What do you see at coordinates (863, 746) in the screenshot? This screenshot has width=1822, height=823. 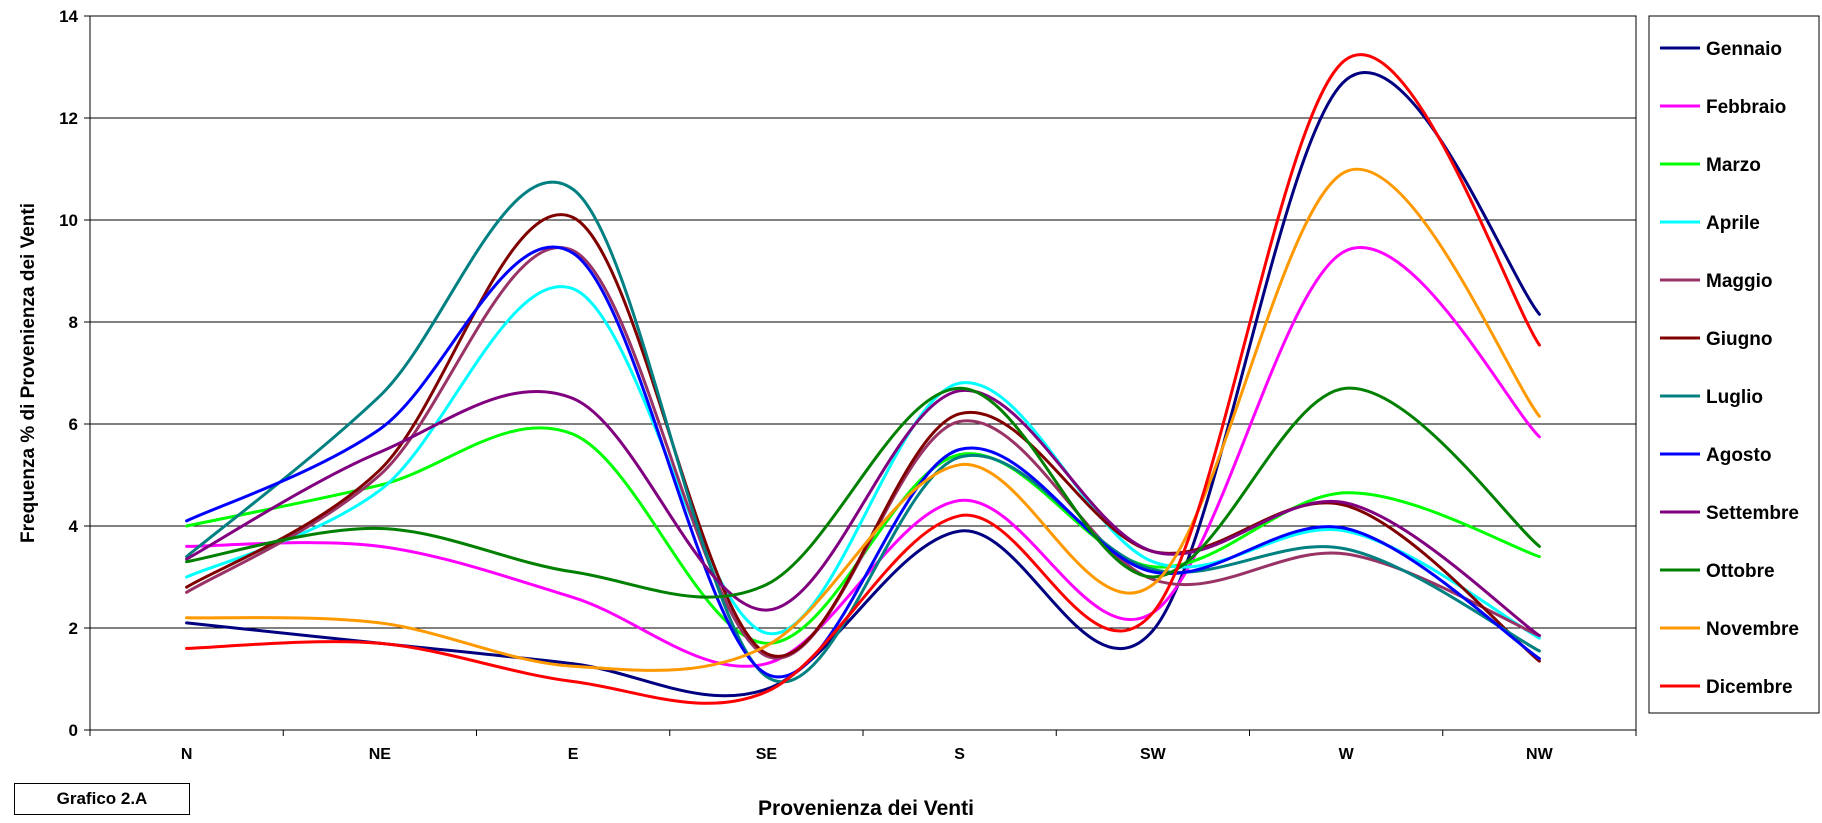 I see `x-axis-ticks: N NE E SE S SW W NW` at bounding box center [863, 746].